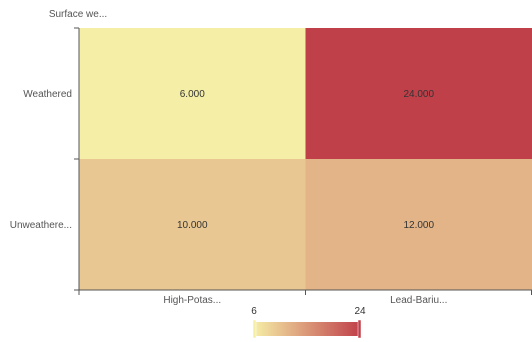 Image resolution: width=532 pixels, height=342 pixels. What do you see at coordinates (47, 94) in the screenshot?
I see `y-axis-tick-label: Weathered` at bounding box center [47, 94].